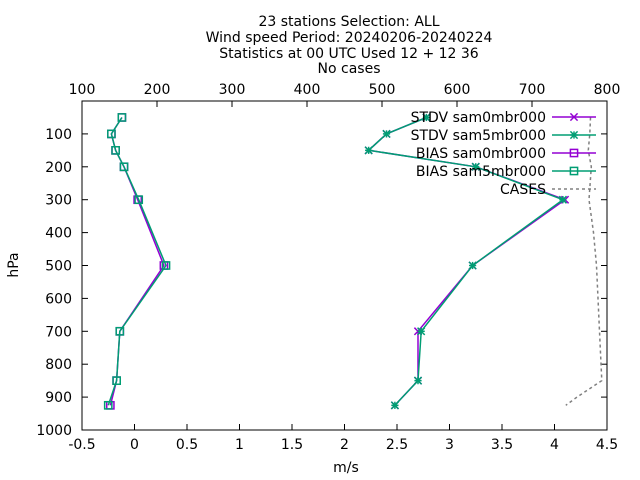 This screenshot has width=640, height=480. I want to click on title-line-3: Statistics at 00 UTC Used 12 + 12 36, so click(349, 54).